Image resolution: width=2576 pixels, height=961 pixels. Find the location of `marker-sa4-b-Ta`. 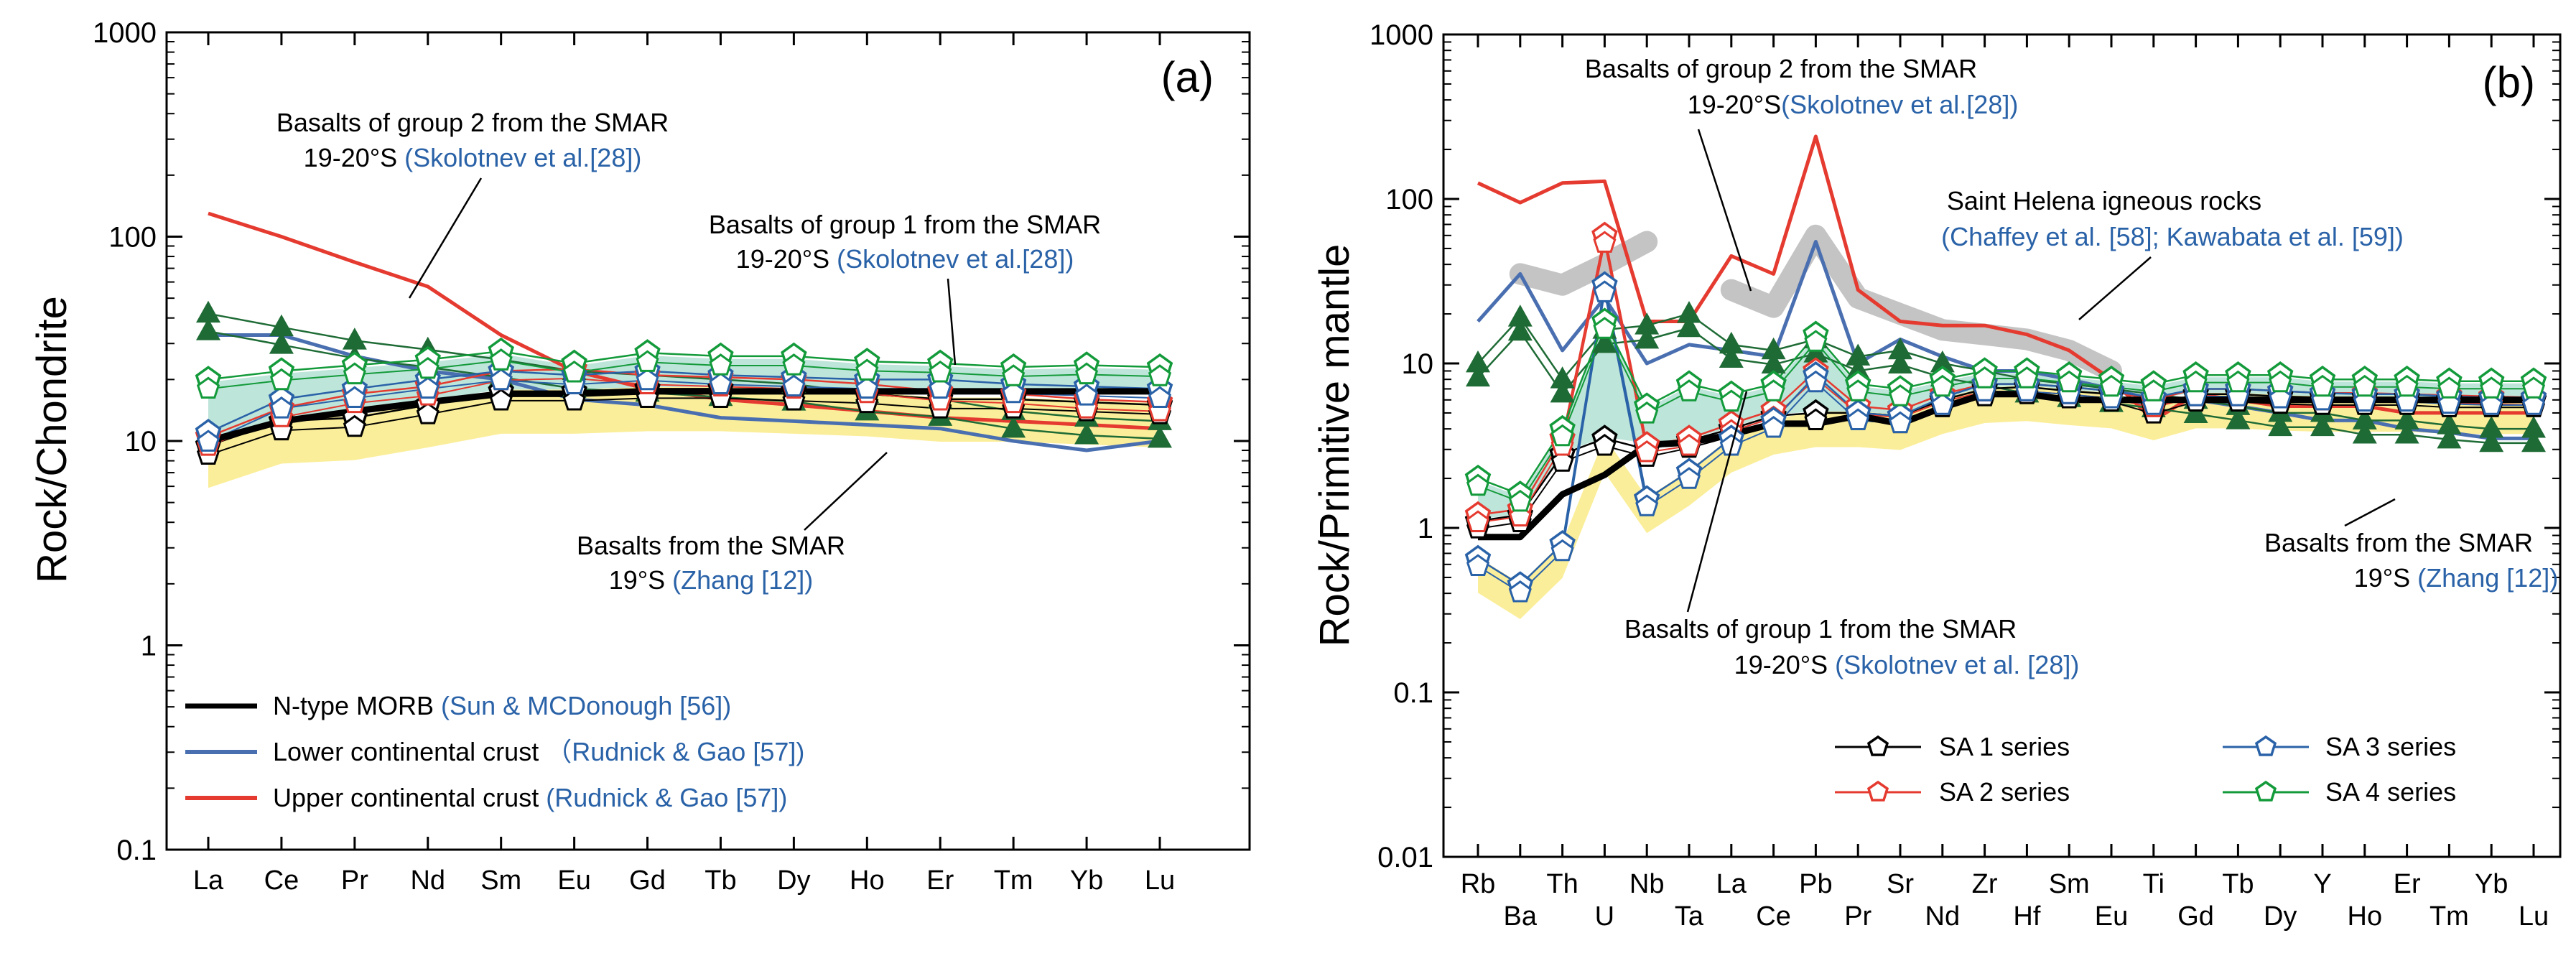

marker-sa4-b-Ta is located at coordinates (1689, 390).